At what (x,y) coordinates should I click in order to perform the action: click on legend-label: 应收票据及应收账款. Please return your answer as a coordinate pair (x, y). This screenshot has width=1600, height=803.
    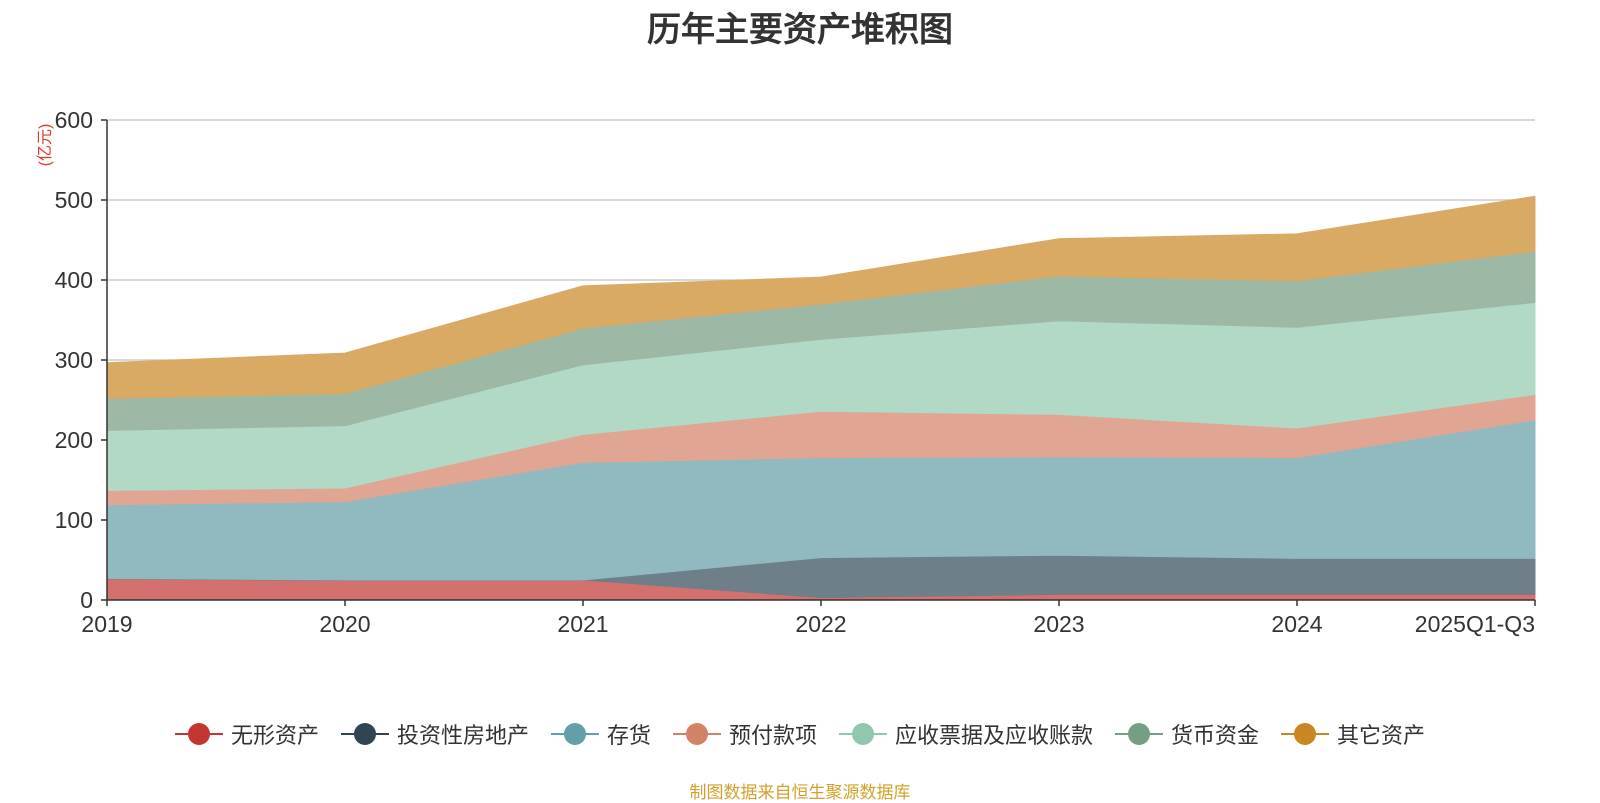
    Looking at the image, I should click on (994, 736).